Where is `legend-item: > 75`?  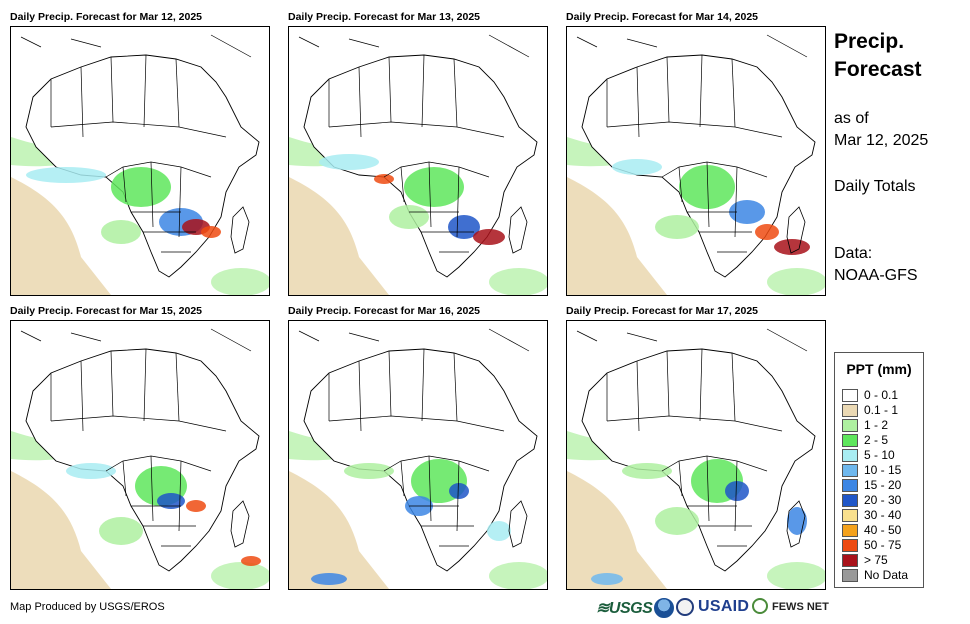 legend-item: > 75 is located at coordinates (865, 560).